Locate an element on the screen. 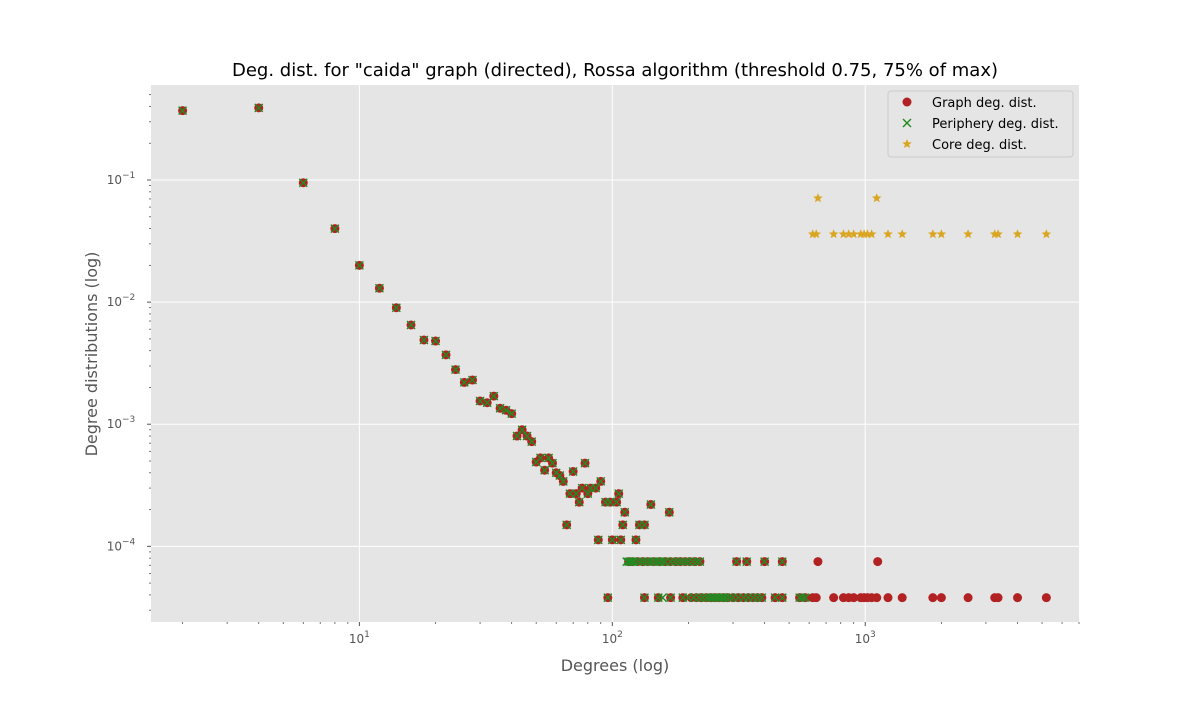  y-axis-label: Degree distributions (log) is located at coordinates (91, 354).